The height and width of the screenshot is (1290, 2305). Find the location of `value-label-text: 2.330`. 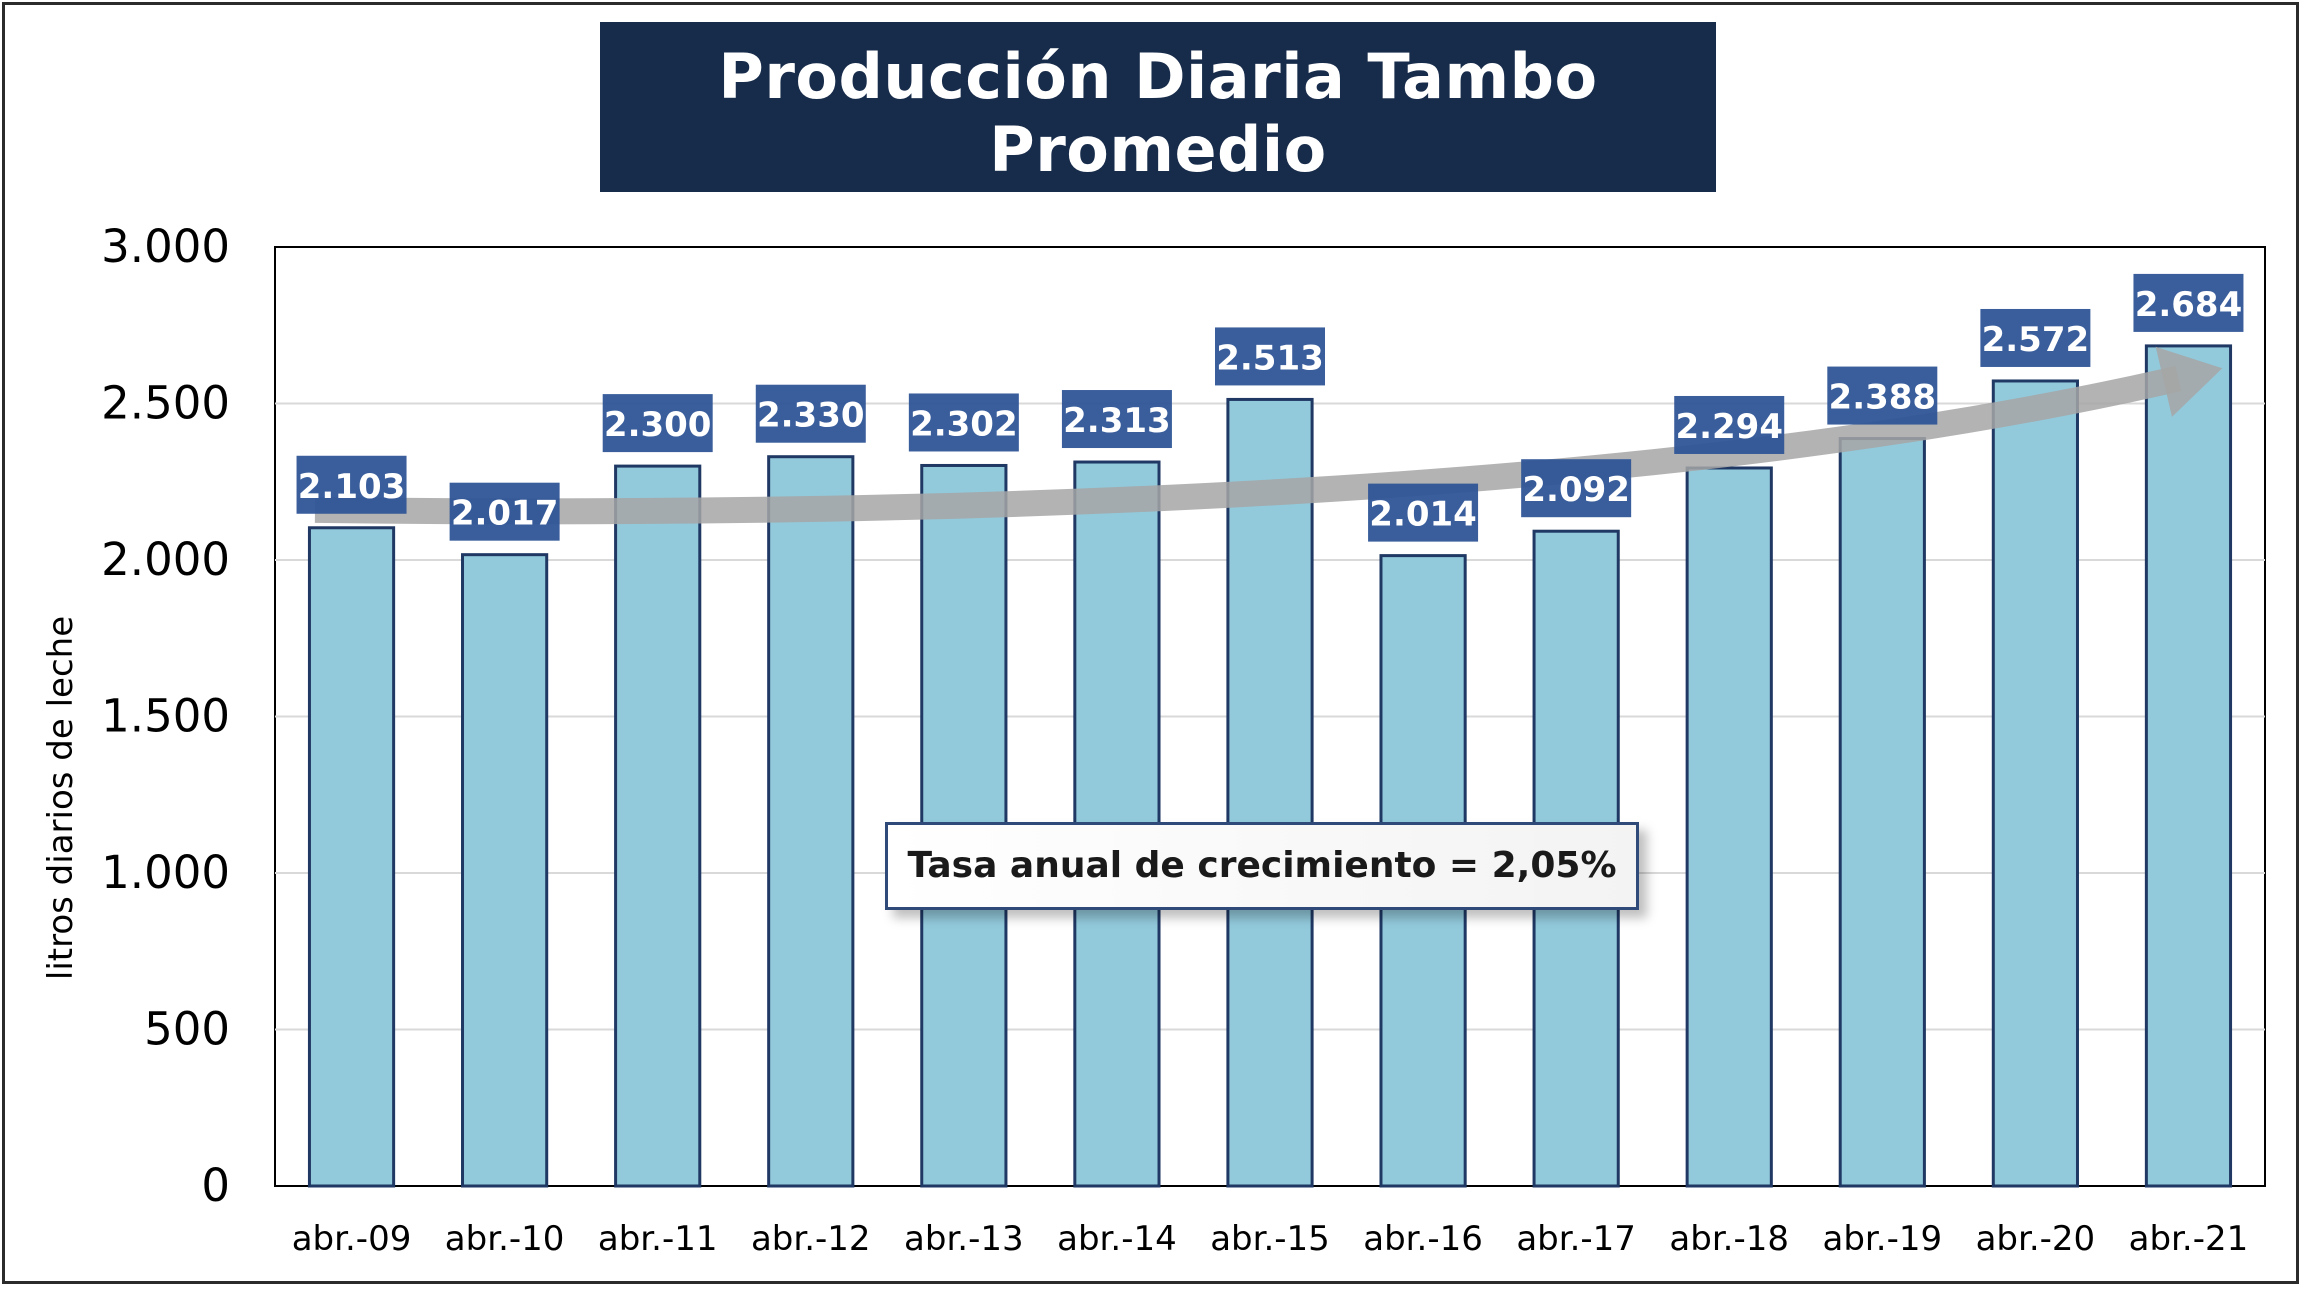

value-label-text: 2.330 is located at coordinates (811, 416).